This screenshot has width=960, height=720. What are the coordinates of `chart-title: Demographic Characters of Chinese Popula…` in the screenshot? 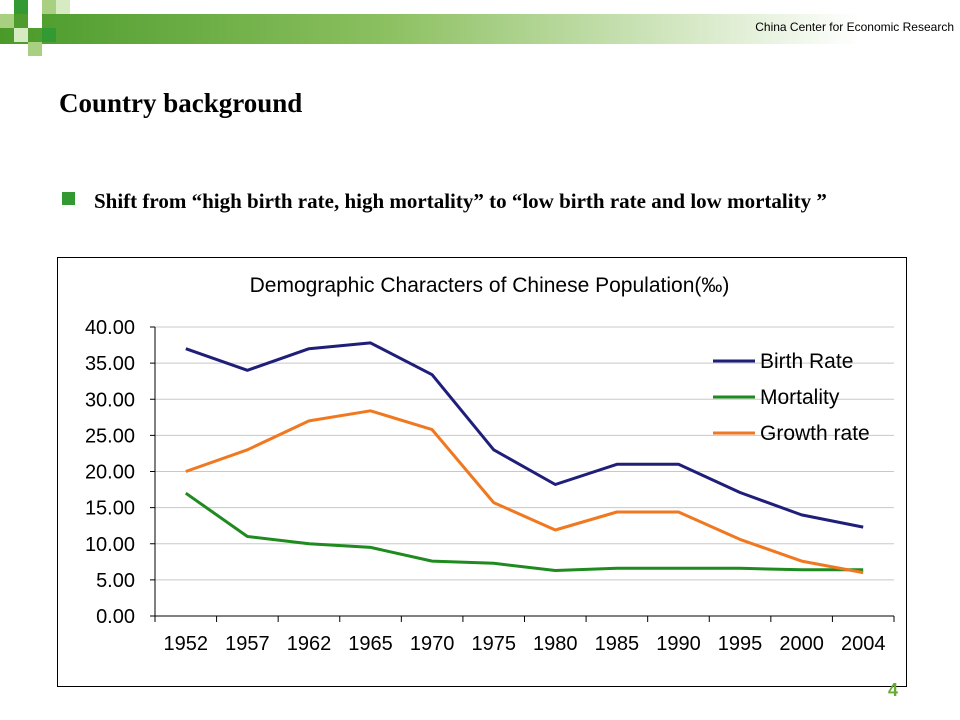 It's located at (490, 285).